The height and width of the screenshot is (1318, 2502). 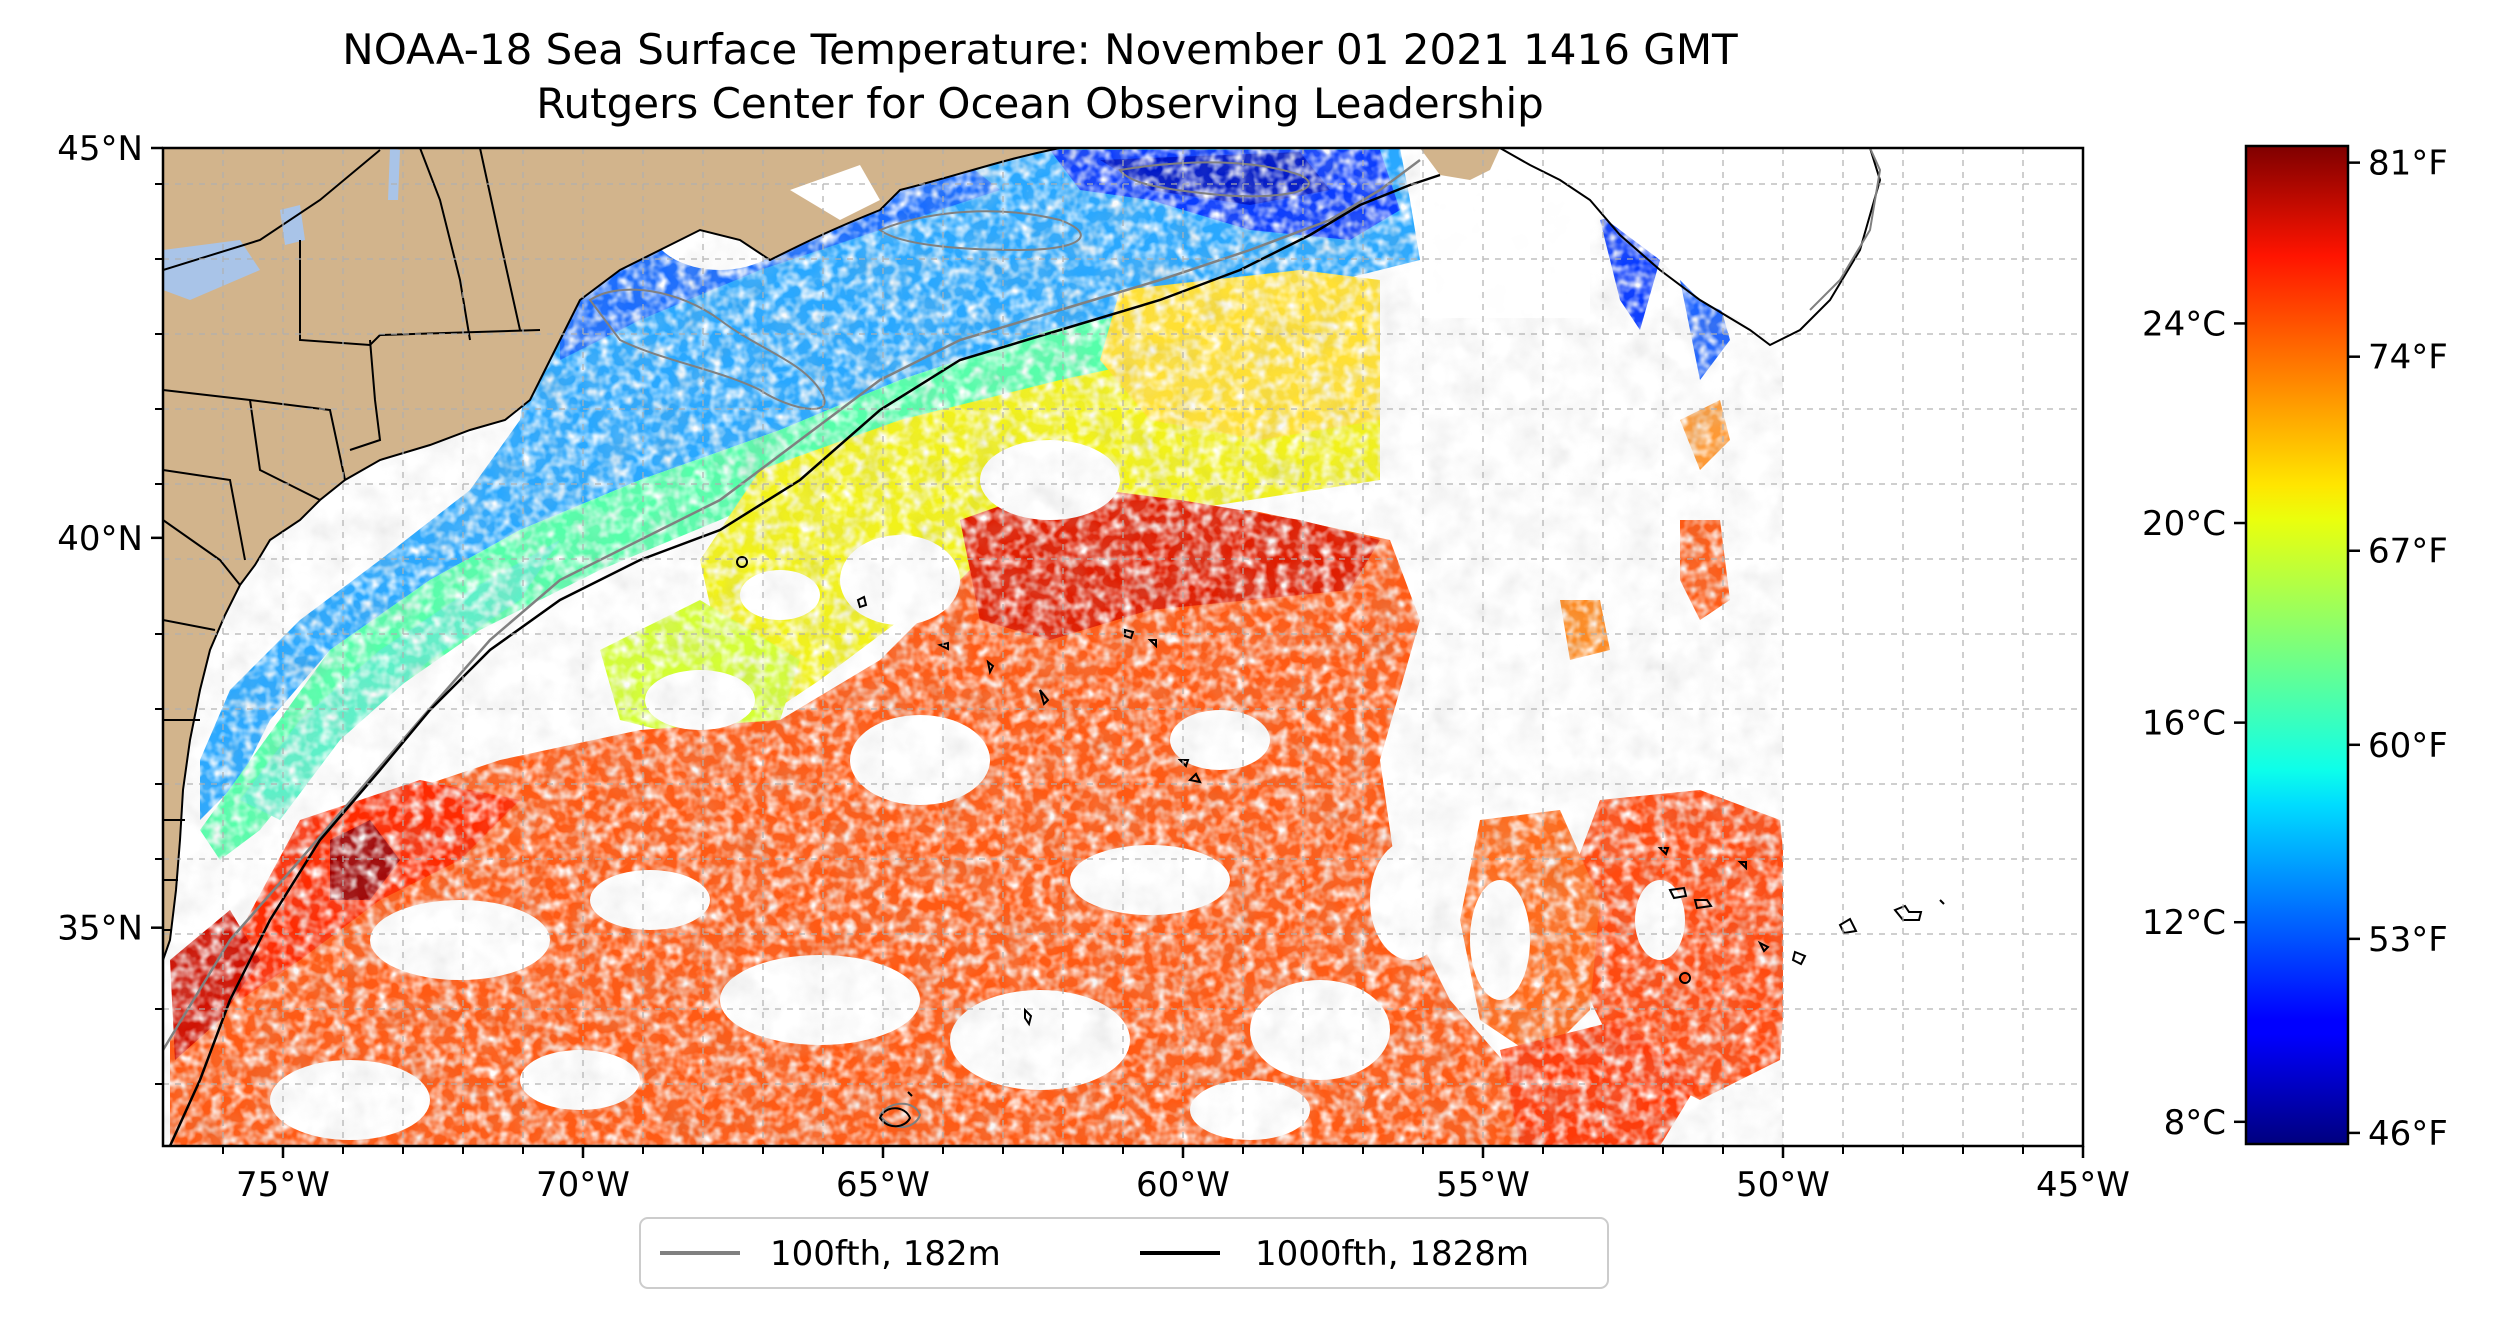 I want to click on colorbar-c-tick-label: 12°C, so click(x=2184, y=923).